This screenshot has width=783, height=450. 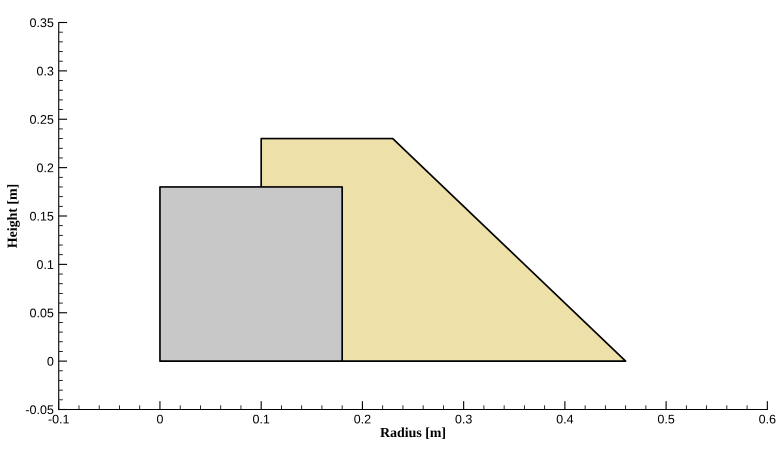 I want to click on y-tick-label: 0.3, so click(x=45, y=71).